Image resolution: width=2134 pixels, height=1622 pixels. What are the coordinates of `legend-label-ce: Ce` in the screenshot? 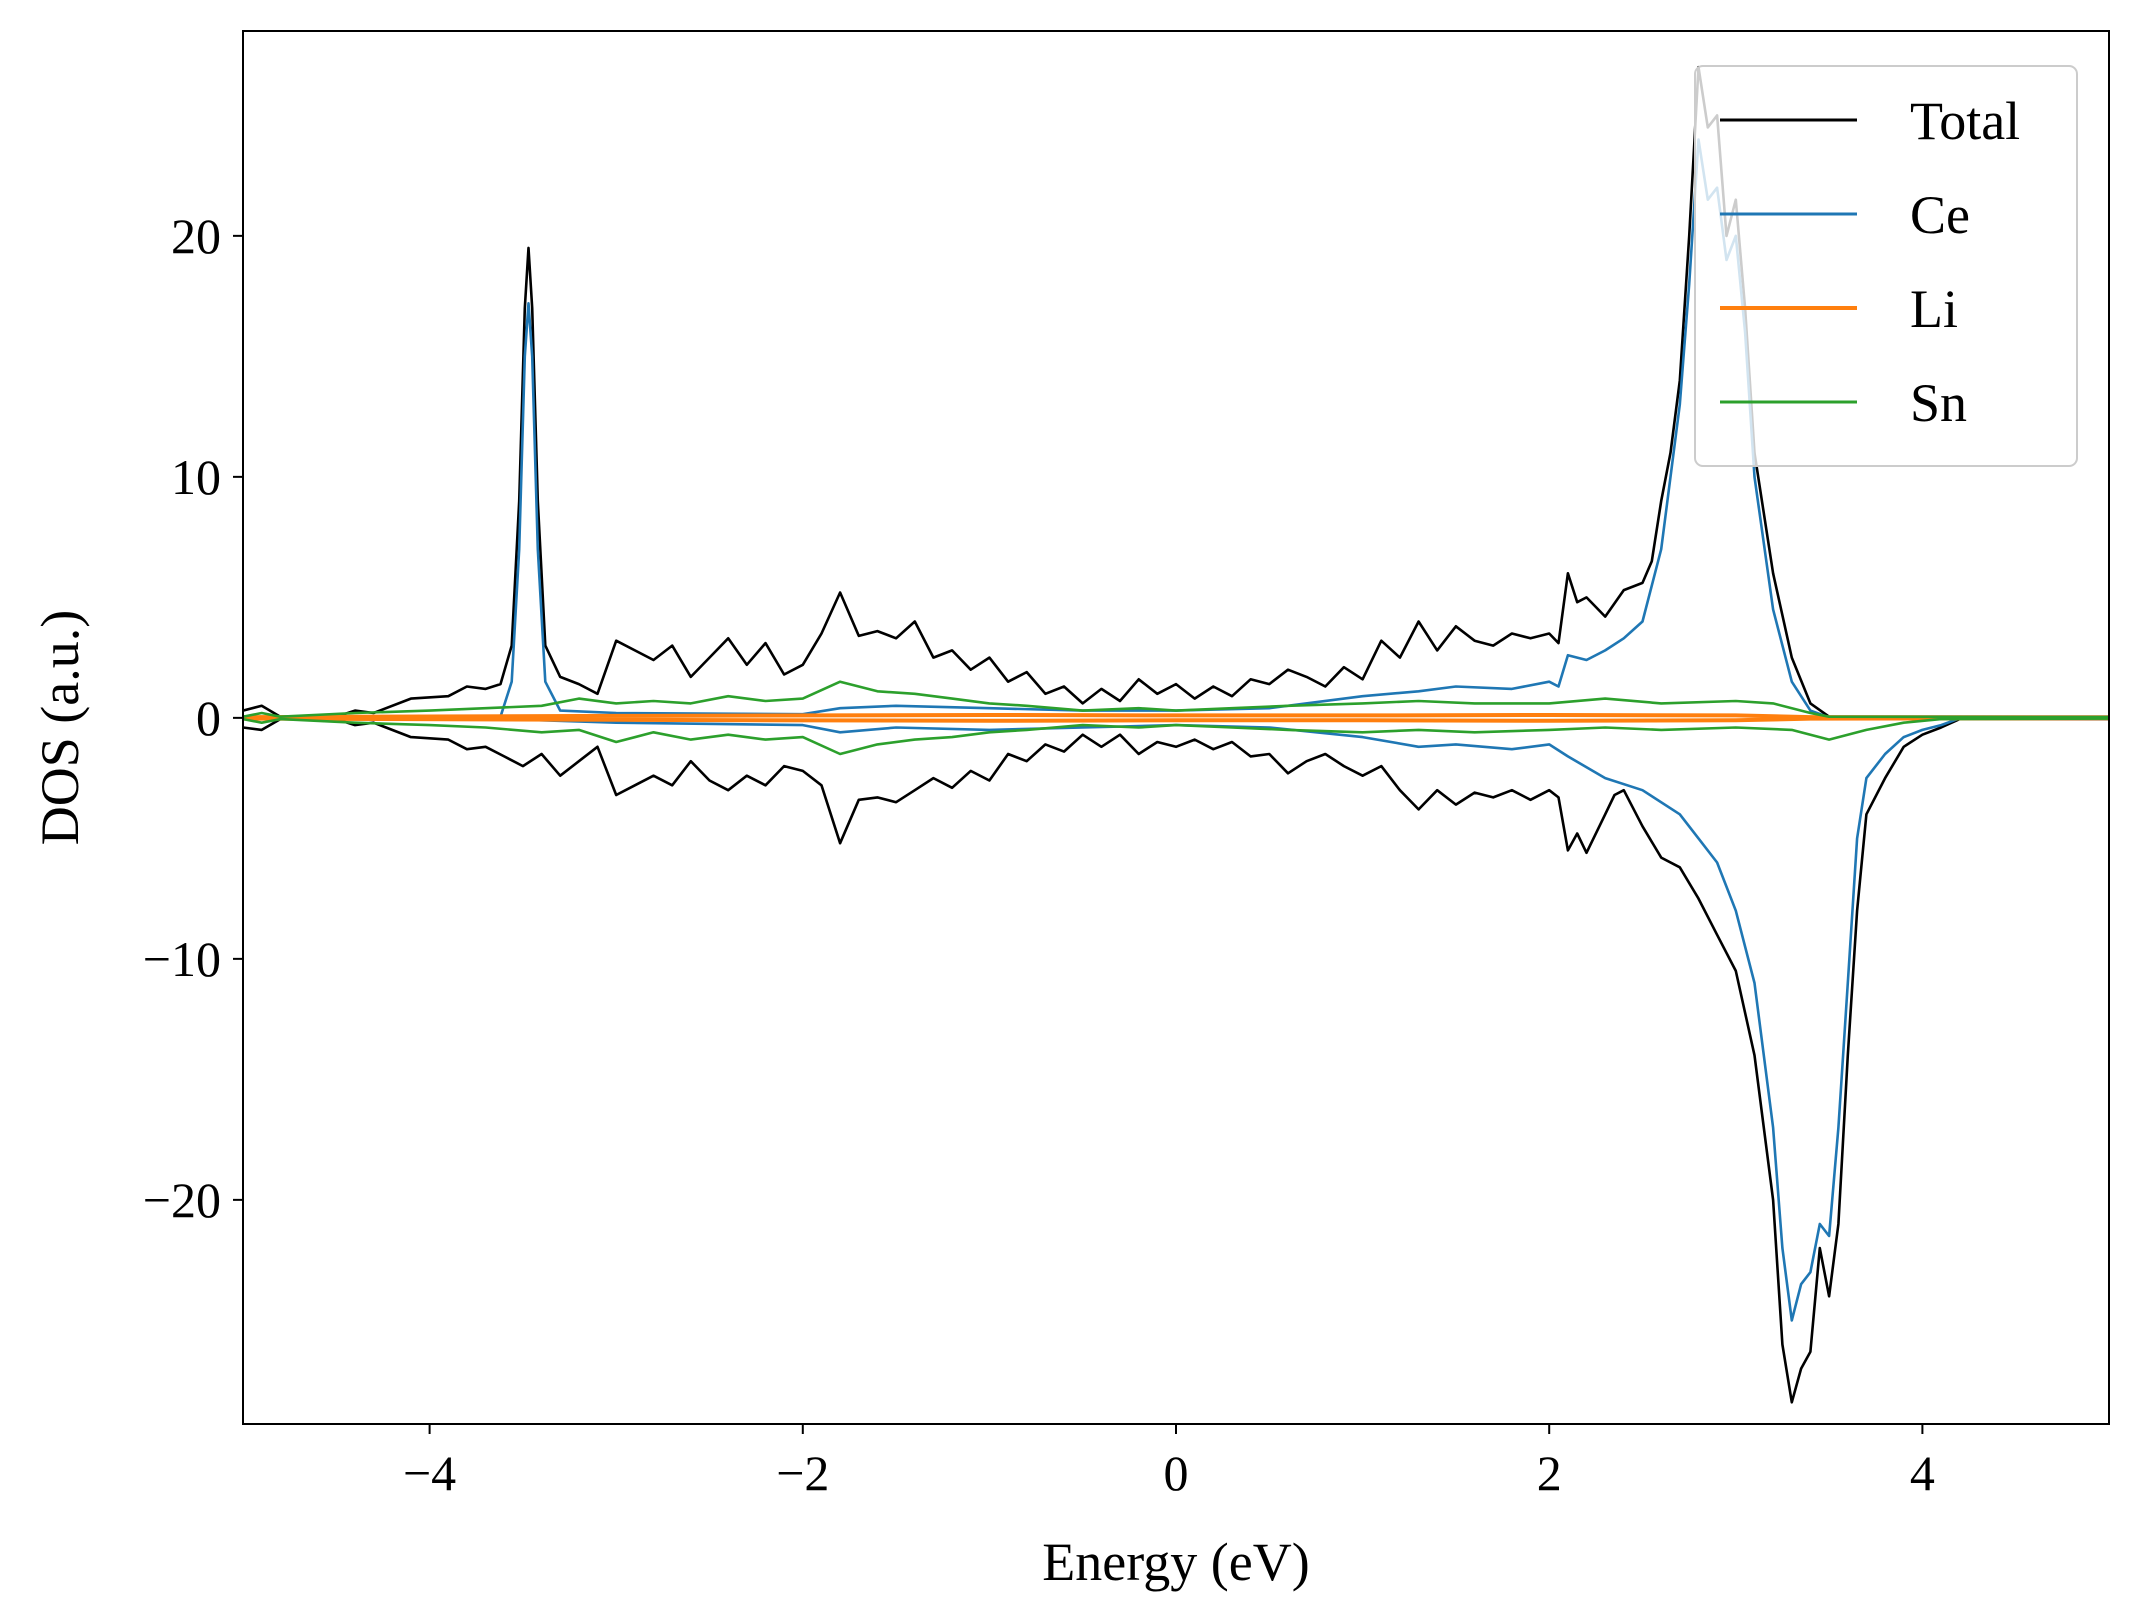 It's located at (1940, 215).